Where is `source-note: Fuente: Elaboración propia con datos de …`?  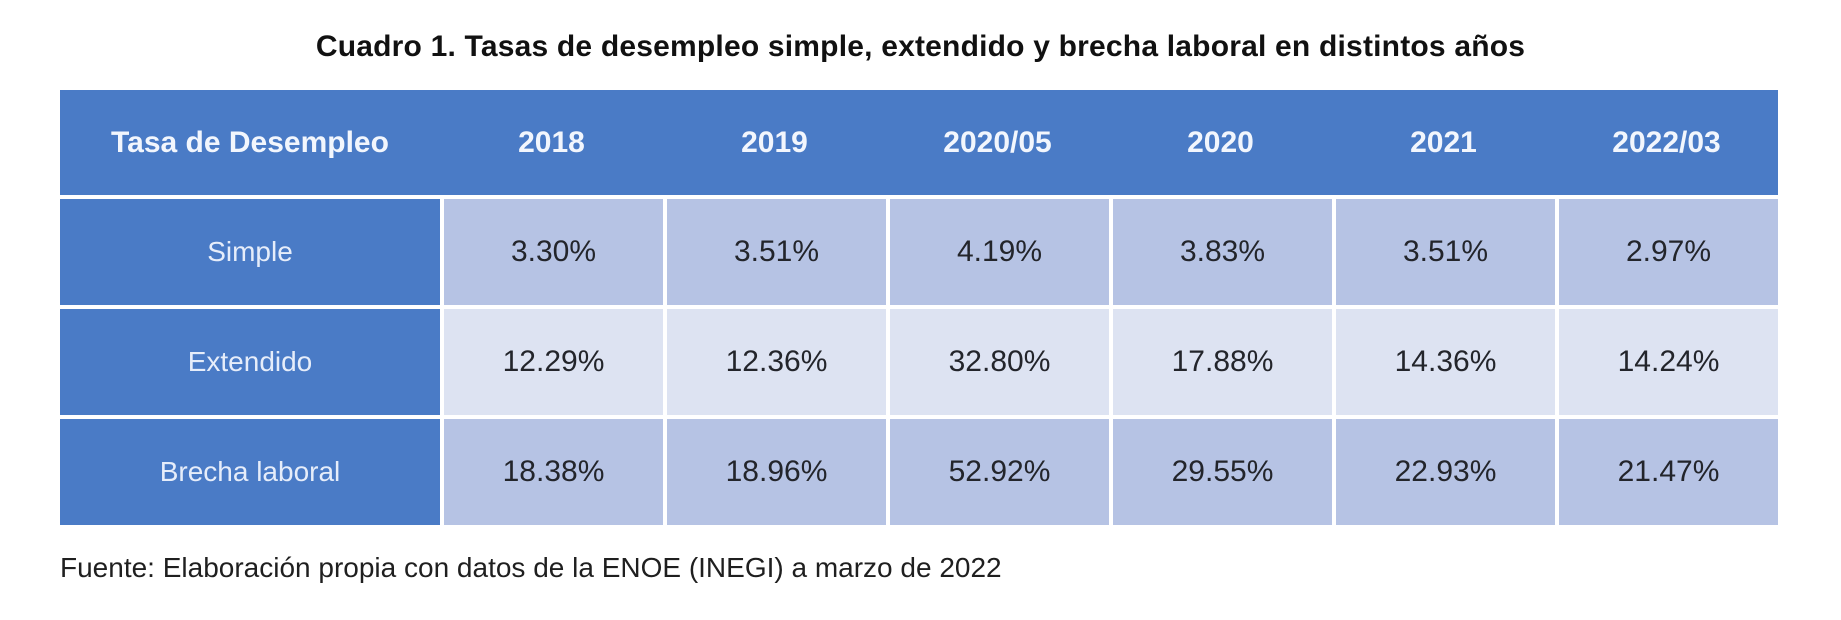 source-note: Fuente: Elaboración propia con datos de … is located at coordinates (531, 567).